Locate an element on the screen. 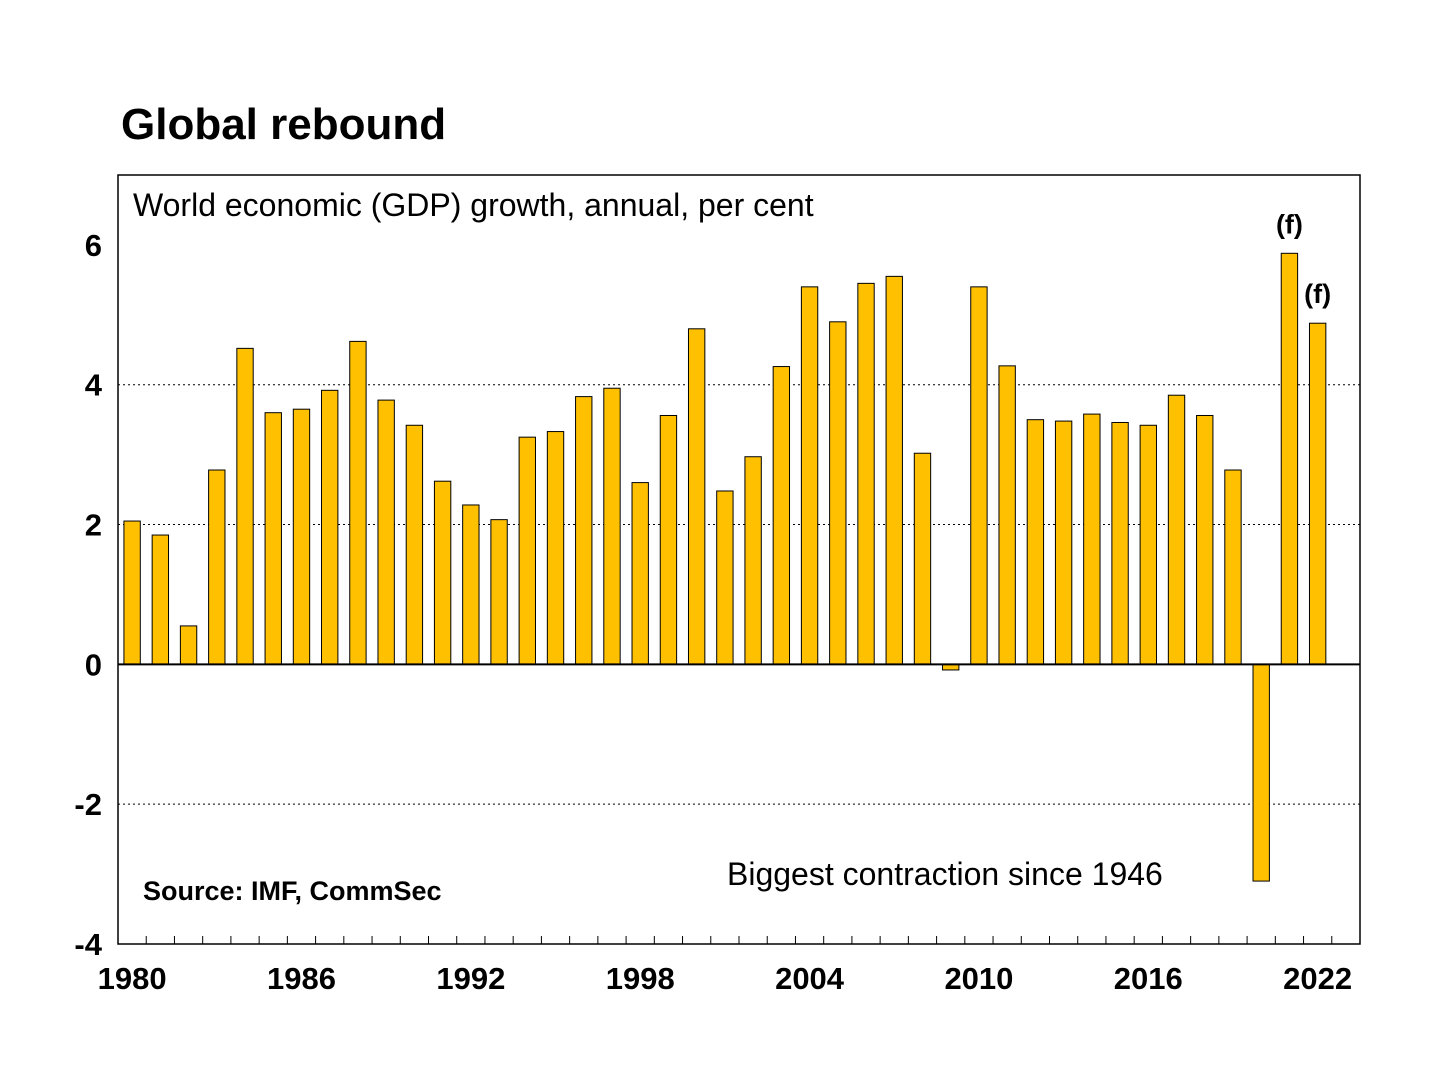 This screenshot has width=1440, height=1085. x-tick-label: 1992 is located at coordinates (470, 978).